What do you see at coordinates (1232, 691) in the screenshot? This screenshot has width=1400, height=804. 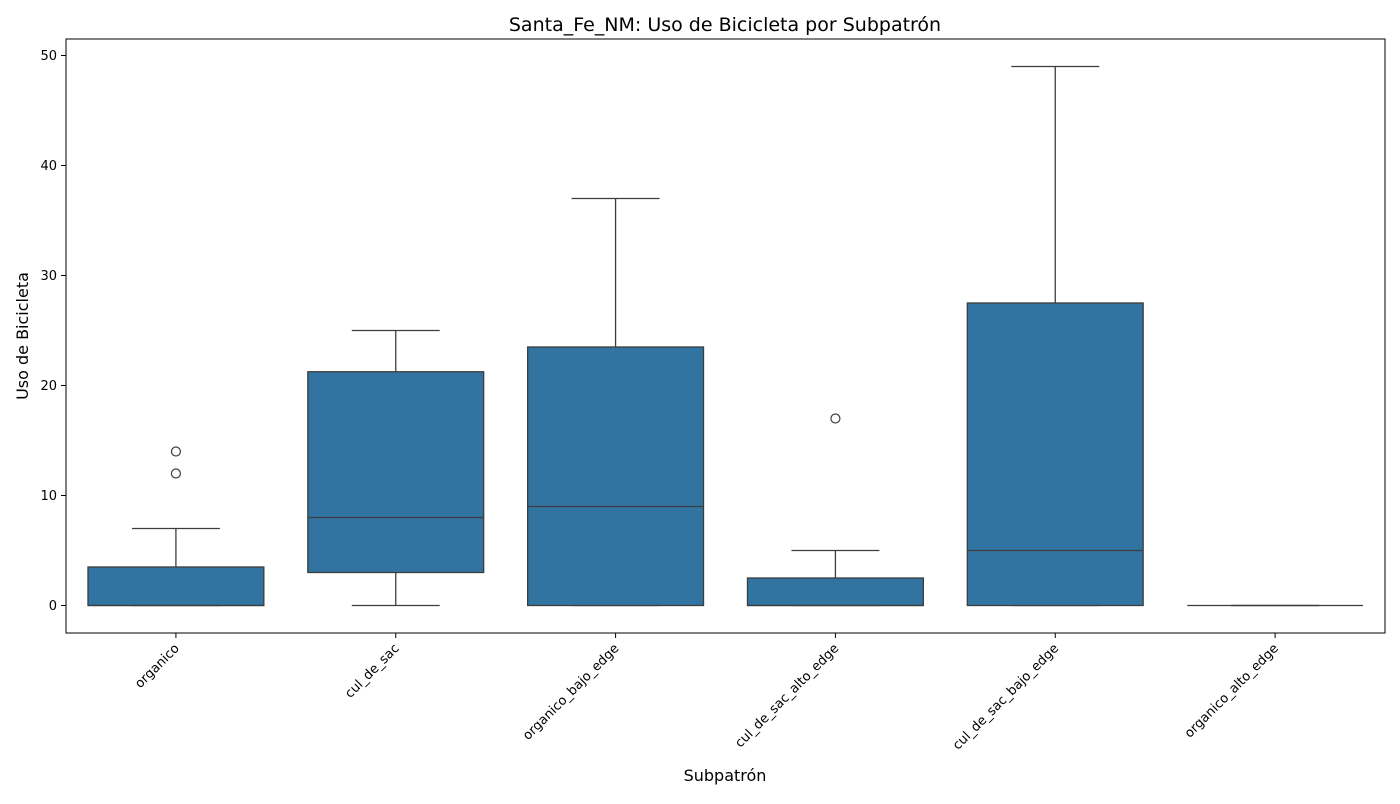 I see `x-tick-label: organico_alto_edge` at bounding box center [1232, 691].